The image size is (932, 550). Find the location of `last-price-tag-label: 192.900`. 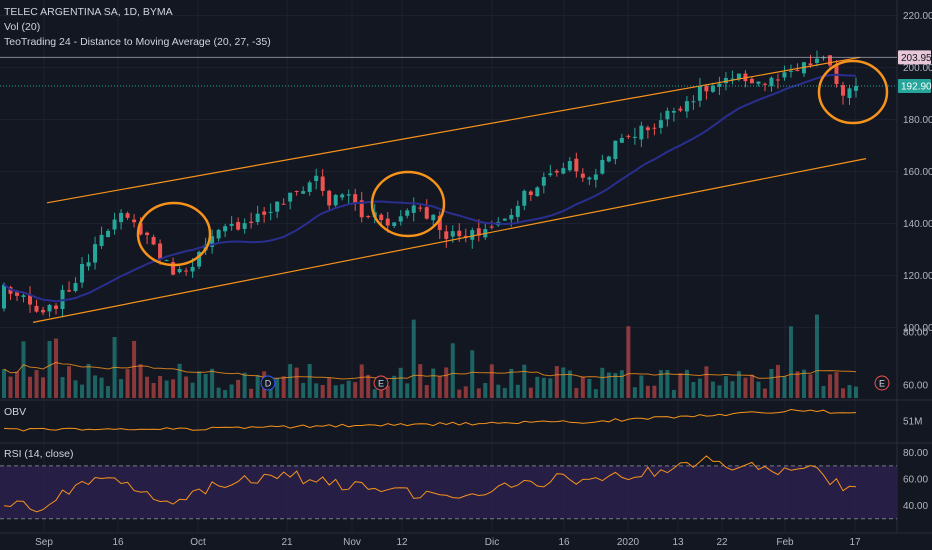

last-price-tag-label: 192.900 is located at coordinates (916, 87).